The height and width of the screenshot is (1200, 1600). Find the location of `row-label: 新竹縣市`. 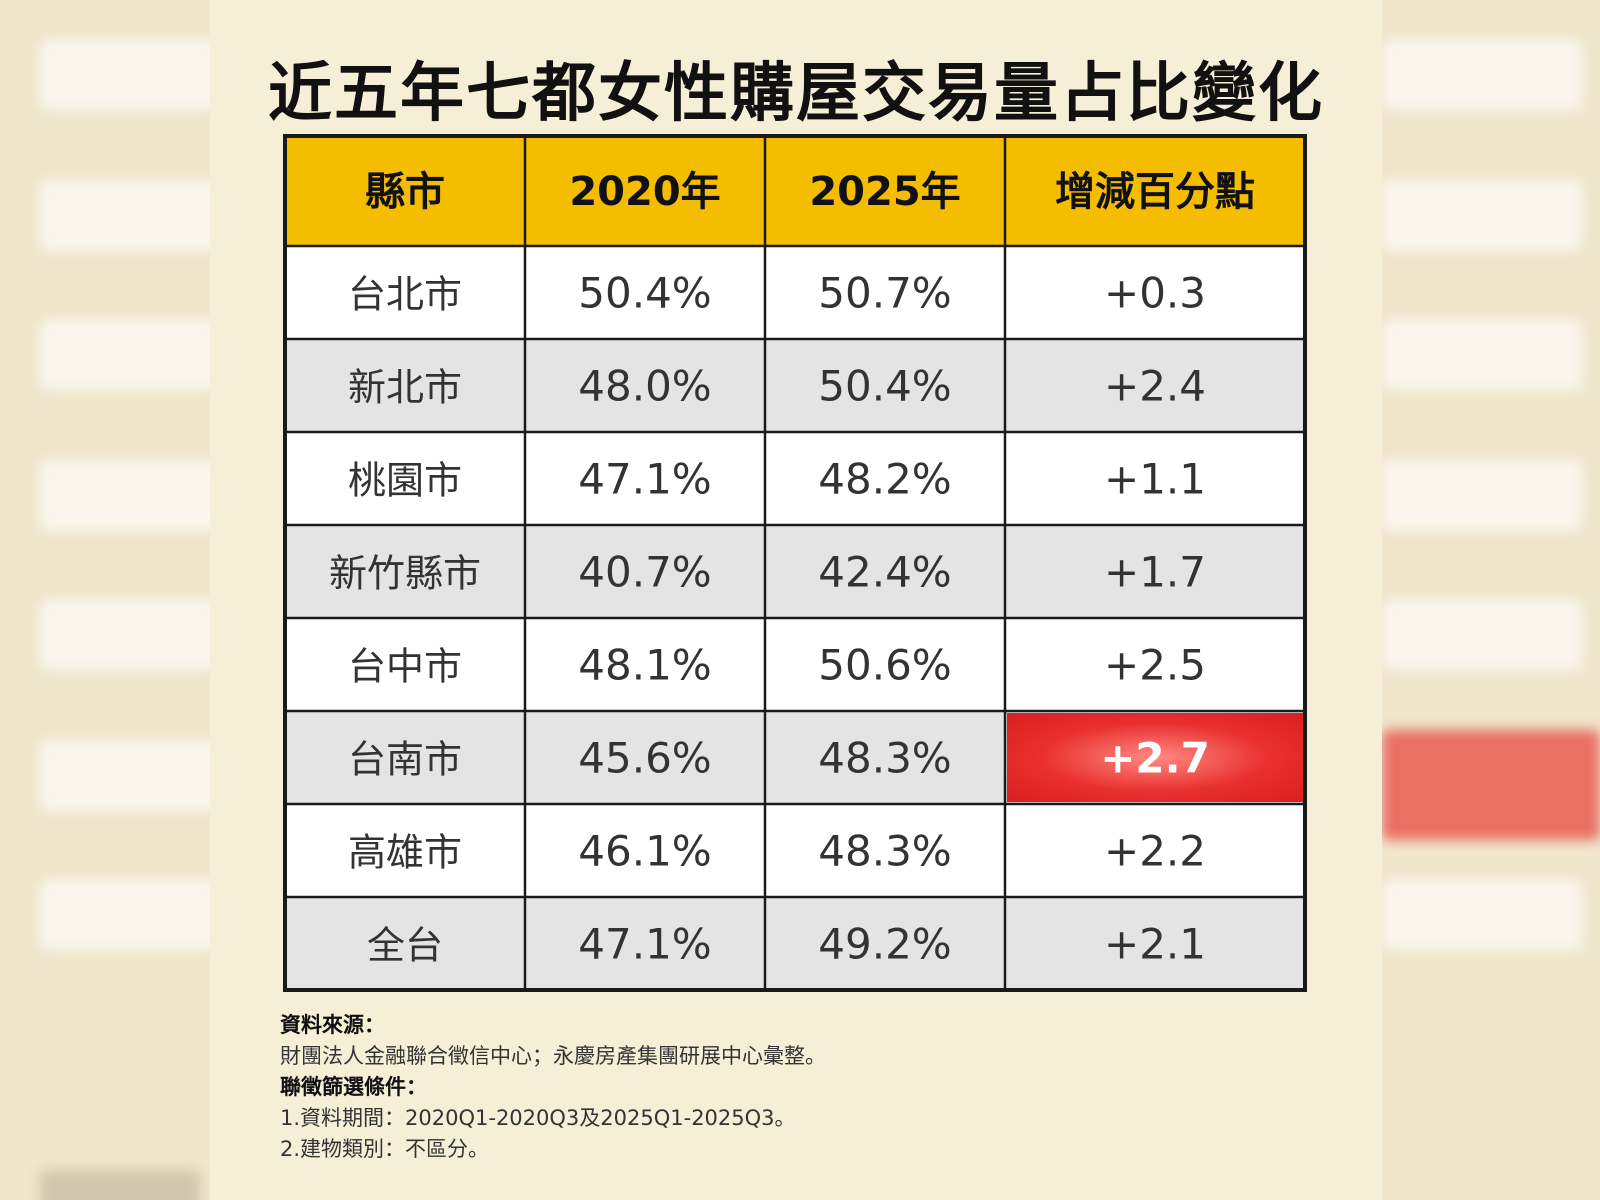

row-label: 新竹縣市 is located at coordinates (405, 574).